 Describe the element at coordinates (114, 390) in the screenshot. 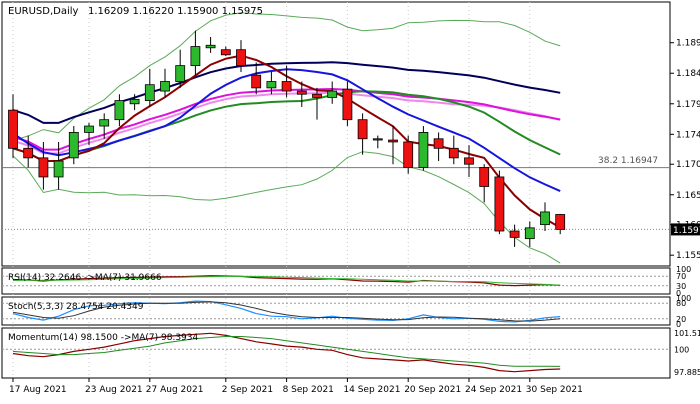

I see `date-axis-label: 23 Aug 2021` at that location.